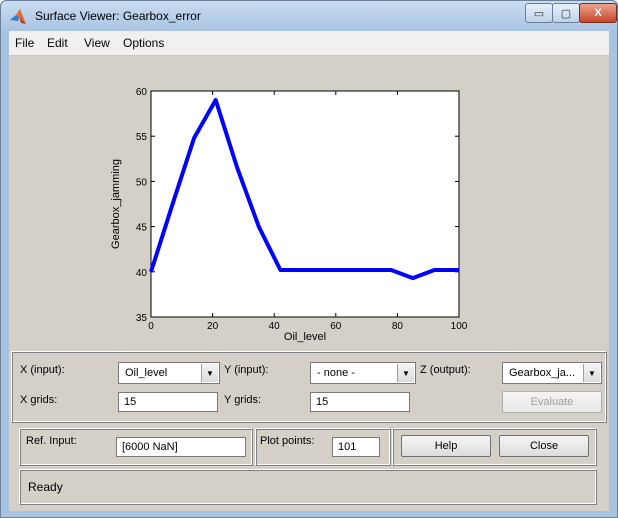 Image resolution: width=618 pixels, height=518 pixels. Describe the element at coordinates (446, 446) in the screenshot. I see `help-button: Help` at that location.